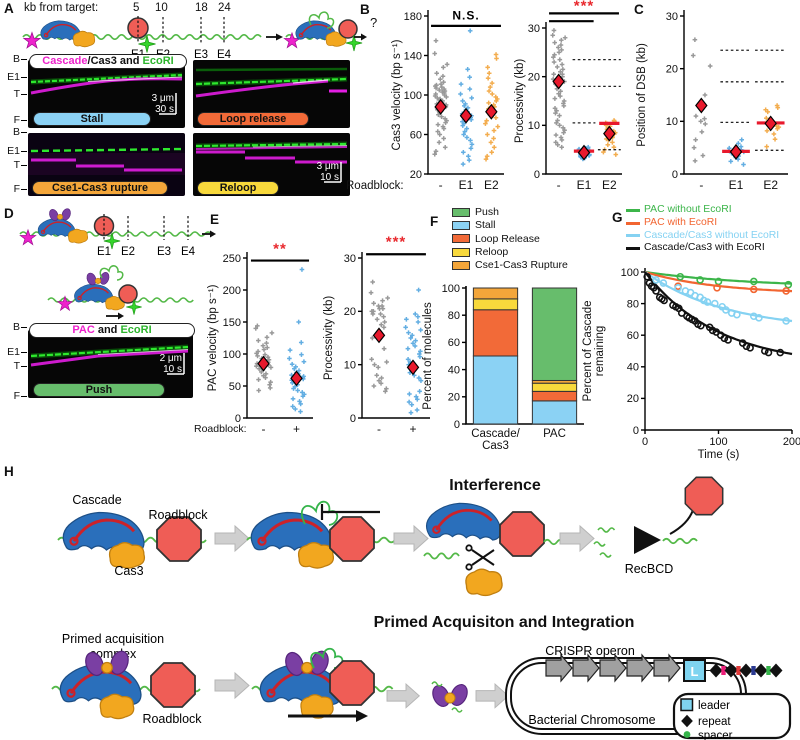 The width and height of the screenshot is (800, 740). Describe the element at coordinates (461, 212) in the screenshot. I see `push-swatch` at that location.